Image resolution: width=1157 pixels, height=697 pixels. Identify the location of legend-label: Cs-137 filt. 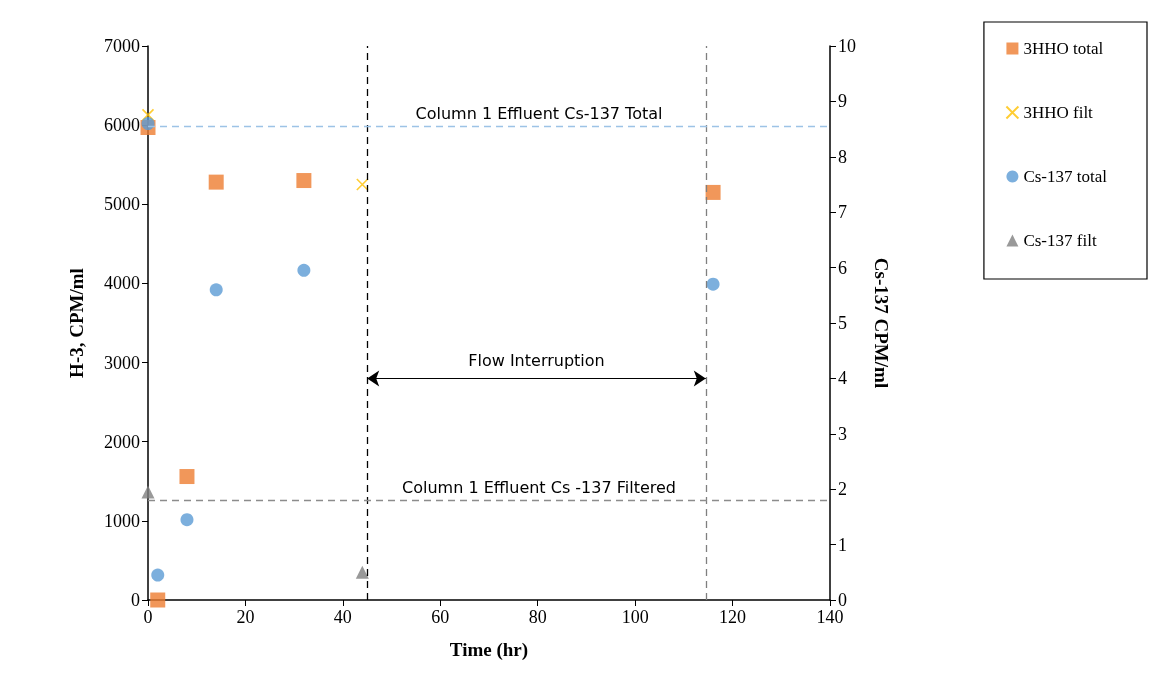
(1060, 240).